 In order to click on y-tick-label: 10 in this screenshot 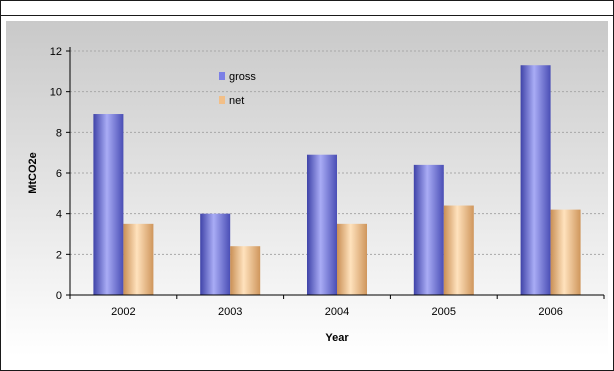, I will do `click(56, 93)`.